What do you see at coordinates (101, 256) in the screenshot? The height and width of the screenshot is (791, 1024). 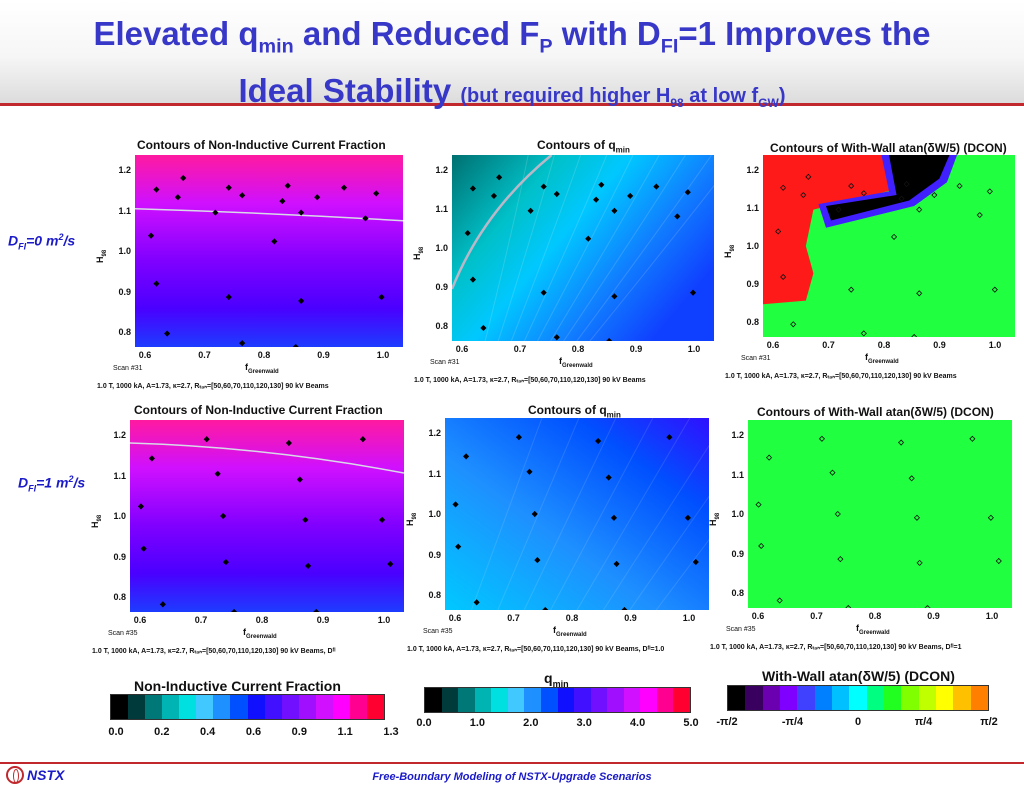 I see `y-axis-label: H98` at bounding box center [101, 256].